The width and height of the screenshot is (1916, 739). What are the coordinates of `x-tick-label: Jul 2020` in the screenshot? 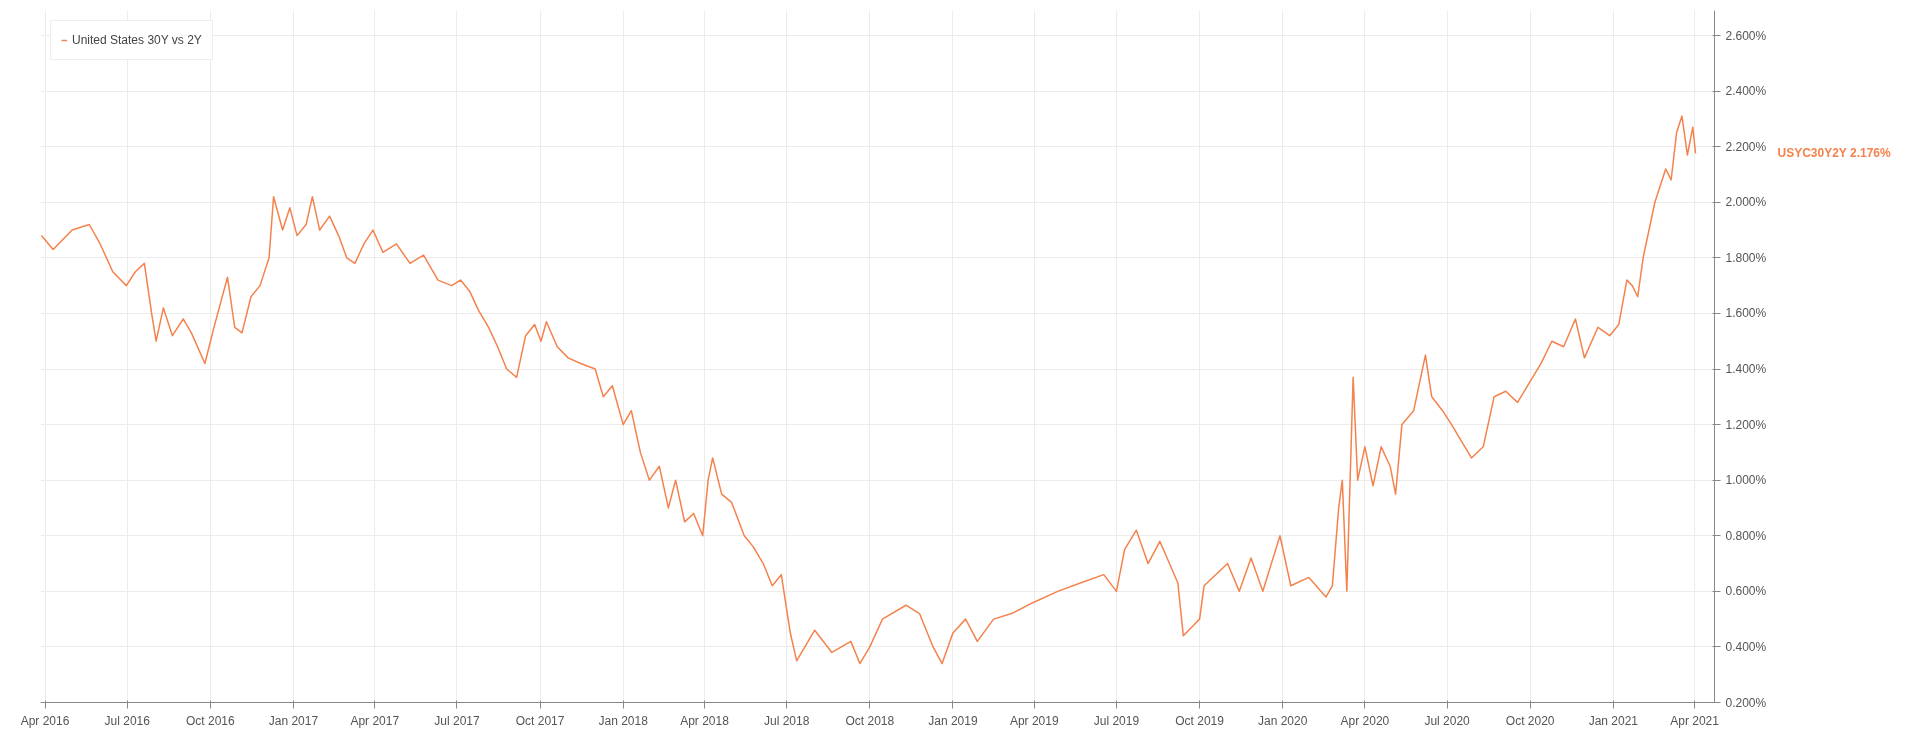 It's located at (1447, 720).